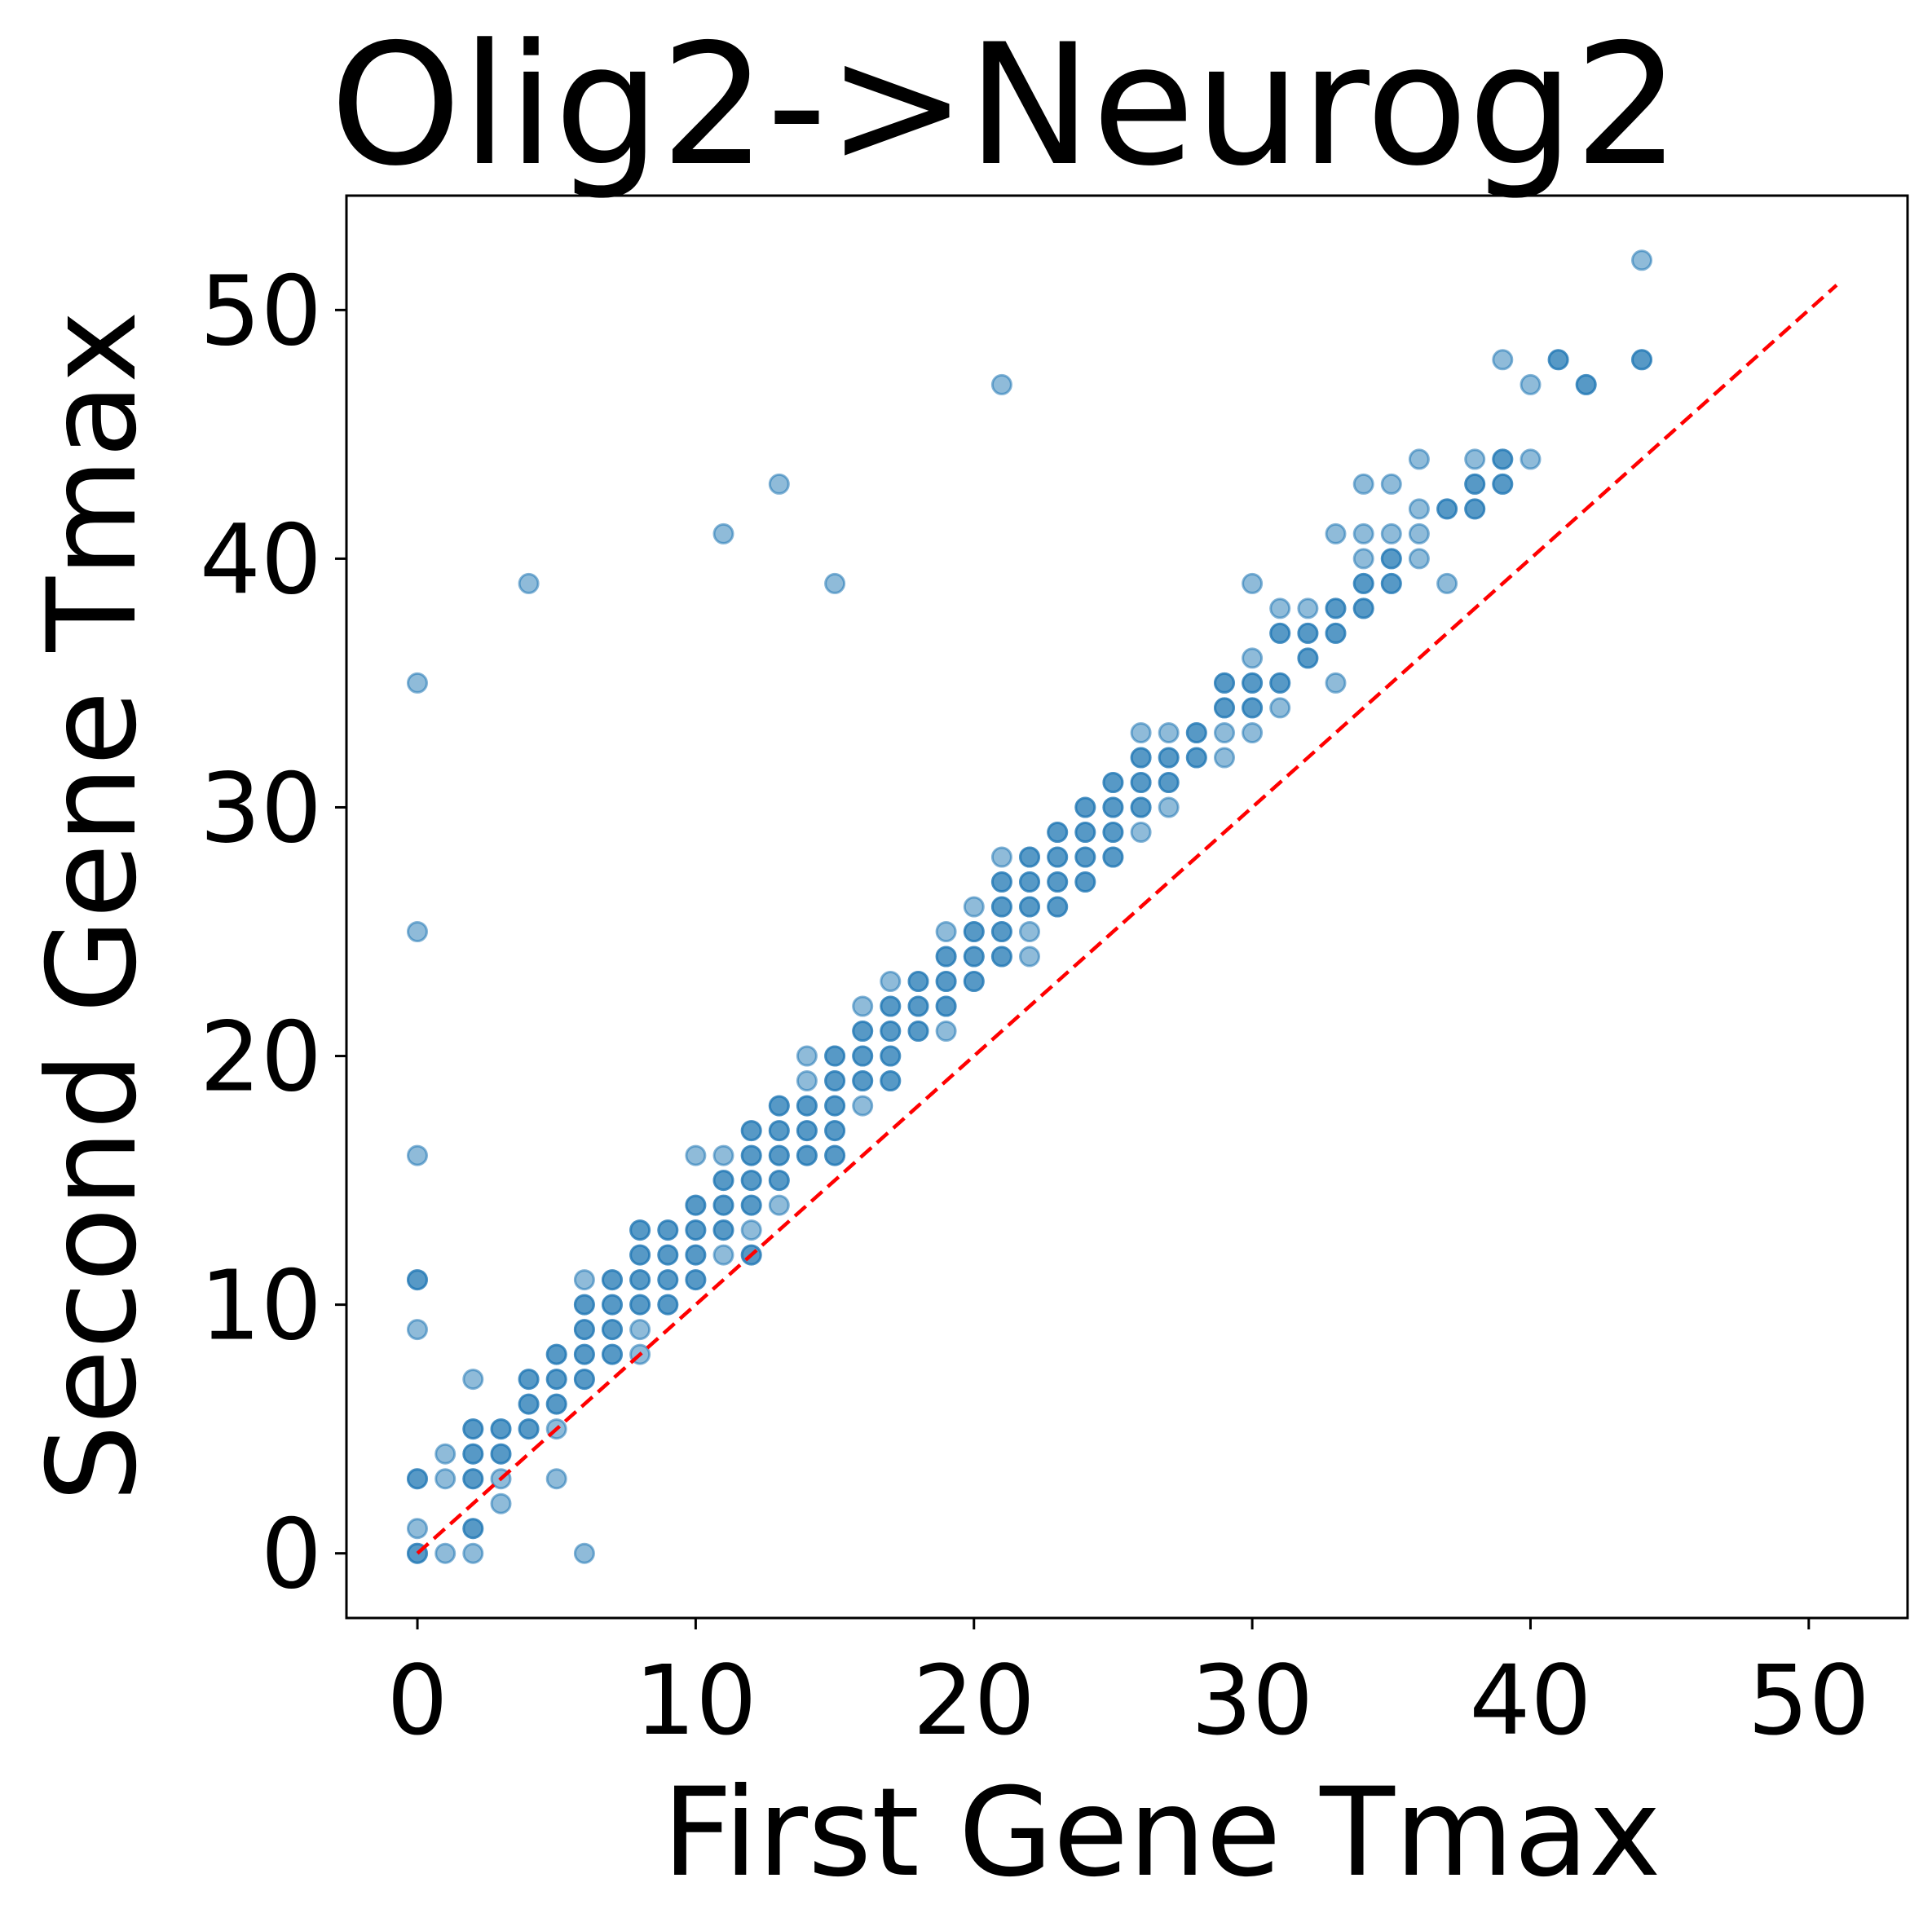 This screenshot has height=1931, width=1932. I want to click on y-tick-label: 10, so click(261, 1306).